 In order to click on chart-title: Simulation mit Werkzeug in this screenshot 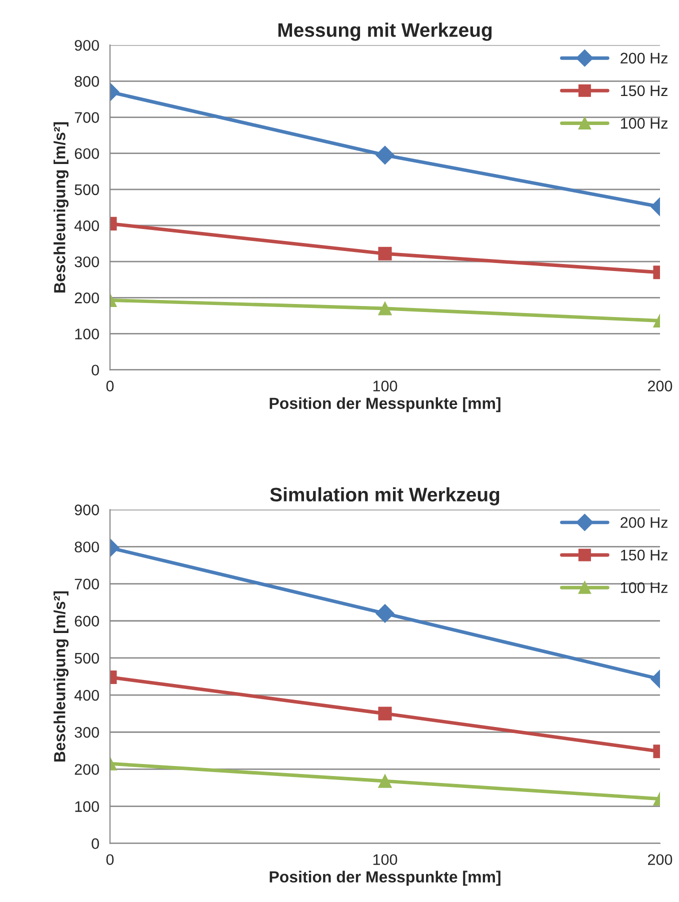, I will do `click(385, 496)`.